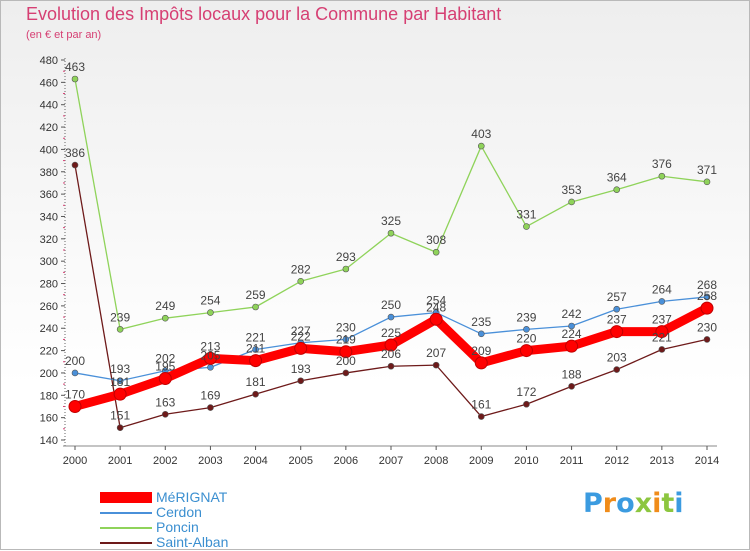  What do you see at coordinates (617, 178) in the screenshot?
I see `data-label: 364` at bounding box center [617, 178].